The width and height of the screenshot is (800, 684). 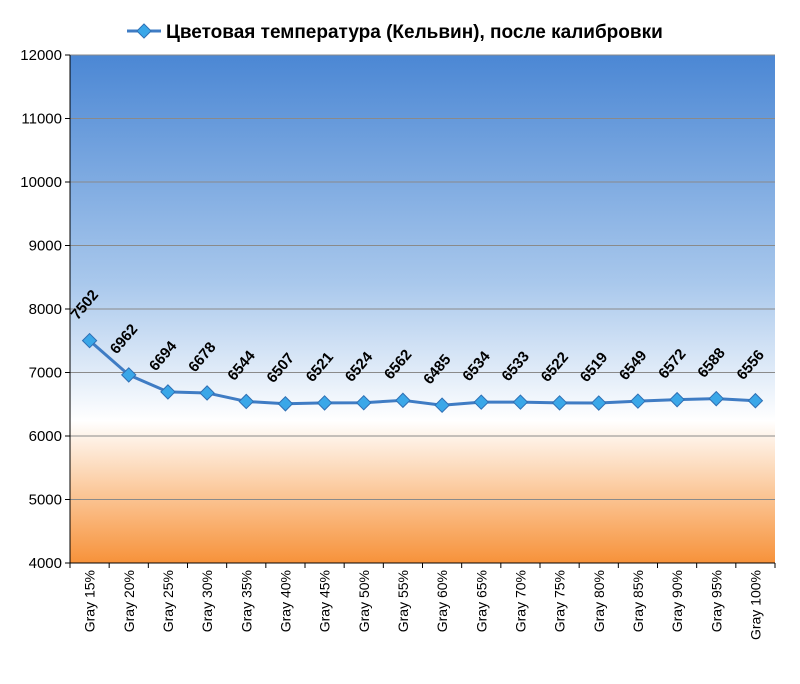 I want to click on x-tick-label: Gray 45%, so click(x=325, y=601).